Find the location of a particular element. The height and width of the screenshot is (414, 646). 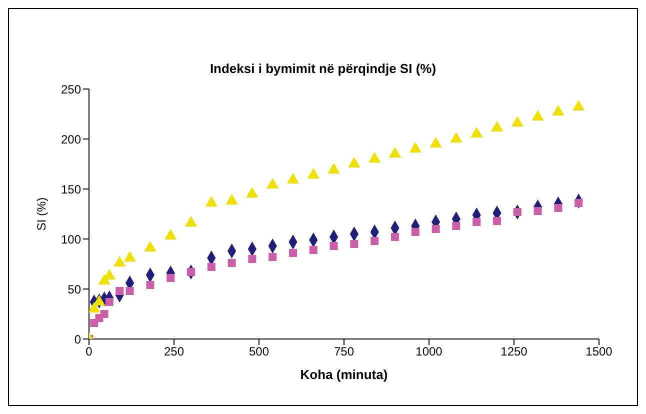

x-tick-label: 1500 is located at coordinates (599, 351).